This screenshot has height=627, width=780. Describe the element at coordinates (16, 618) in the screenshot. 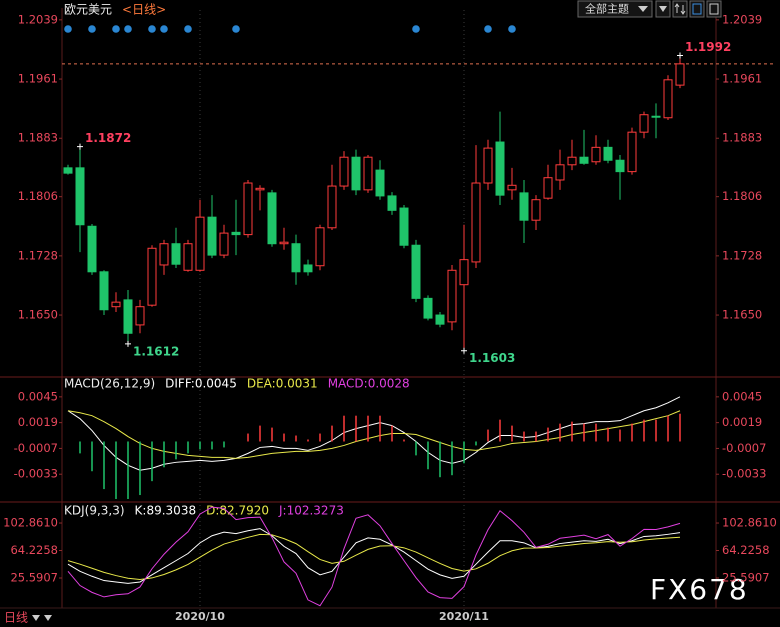

I see `period-label: 日线` at that location.